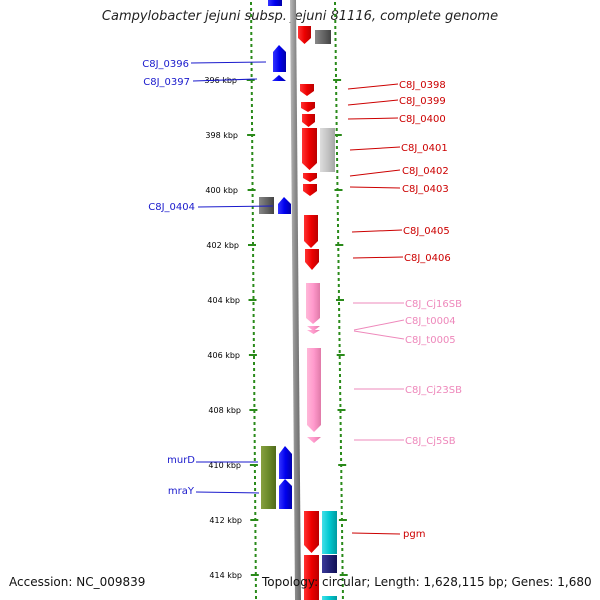 Image resolution: width=600 pixels, height=600 pixels. What do you see at coordinates (225, 520) in the screenshot?
I see `ruler-label: 412 kbp` at bounding box center [225, 520].